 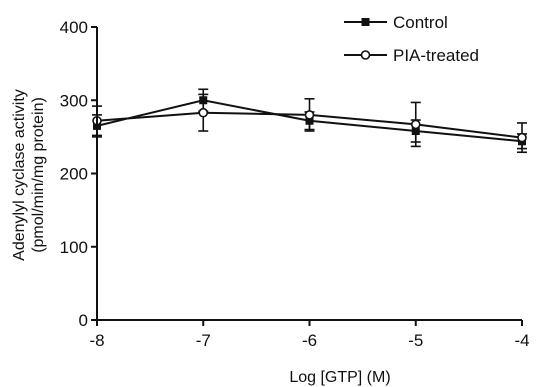 I want to click on legend-control-label: Control, so click(x=420, y=22).